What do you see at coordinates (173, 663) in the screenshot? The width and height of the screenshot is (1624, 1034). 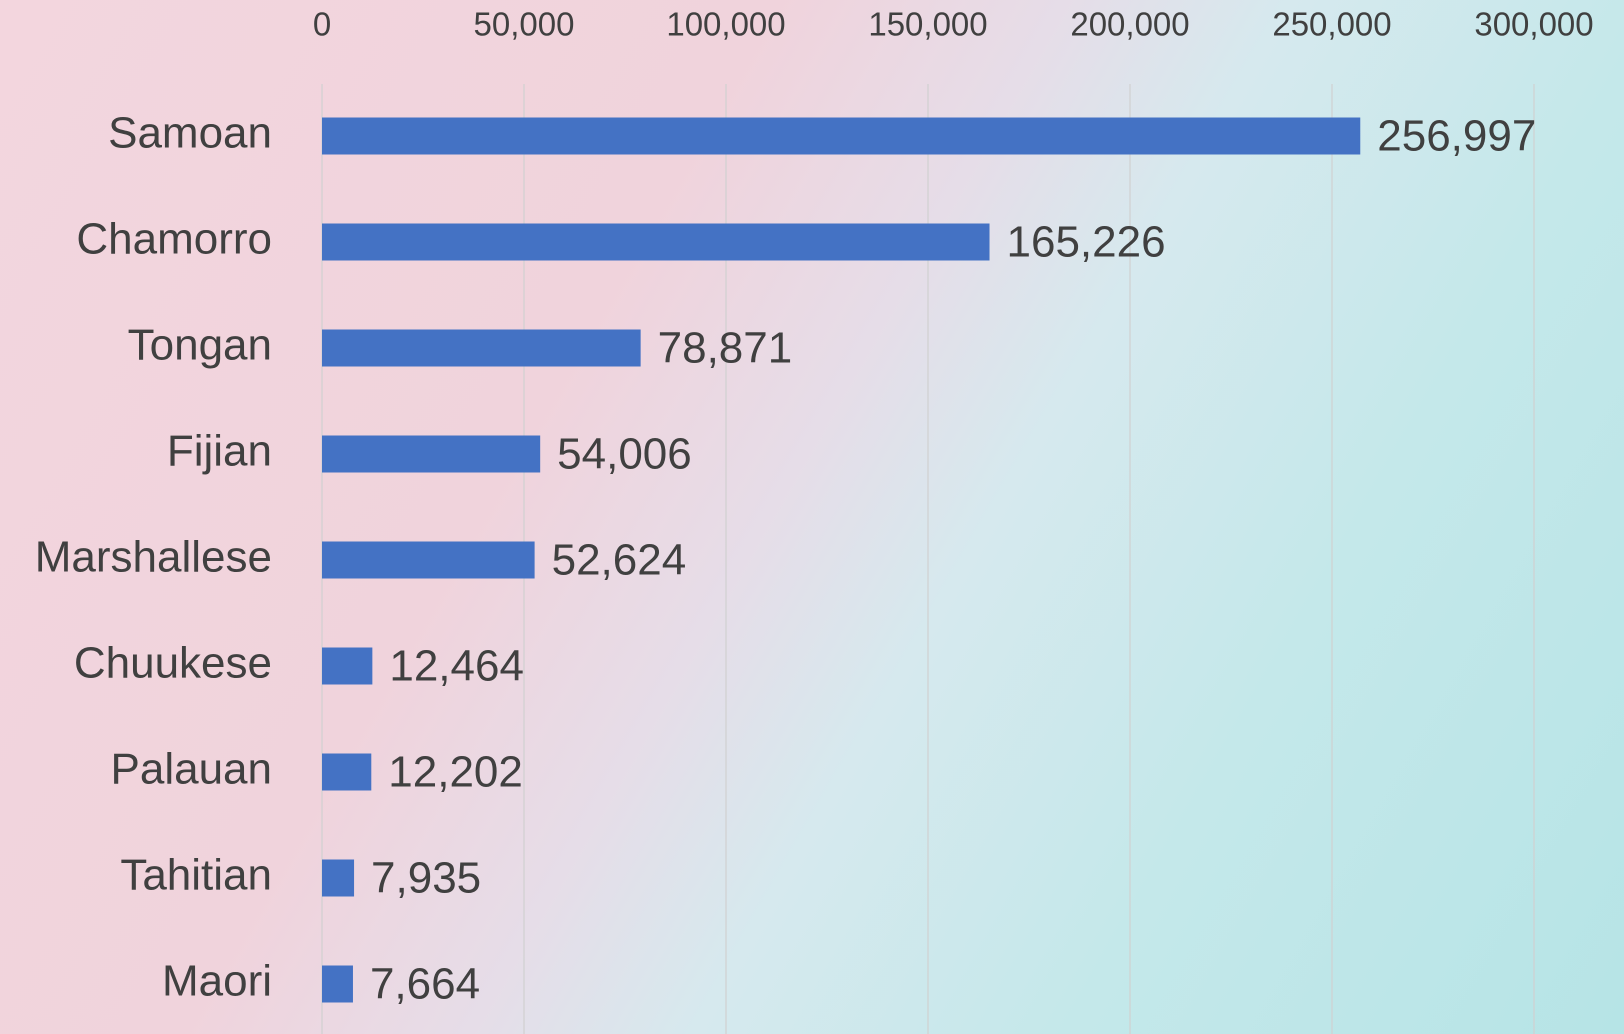 I see `y-tick-label: Chuukese` at bounding box center [173, 663].